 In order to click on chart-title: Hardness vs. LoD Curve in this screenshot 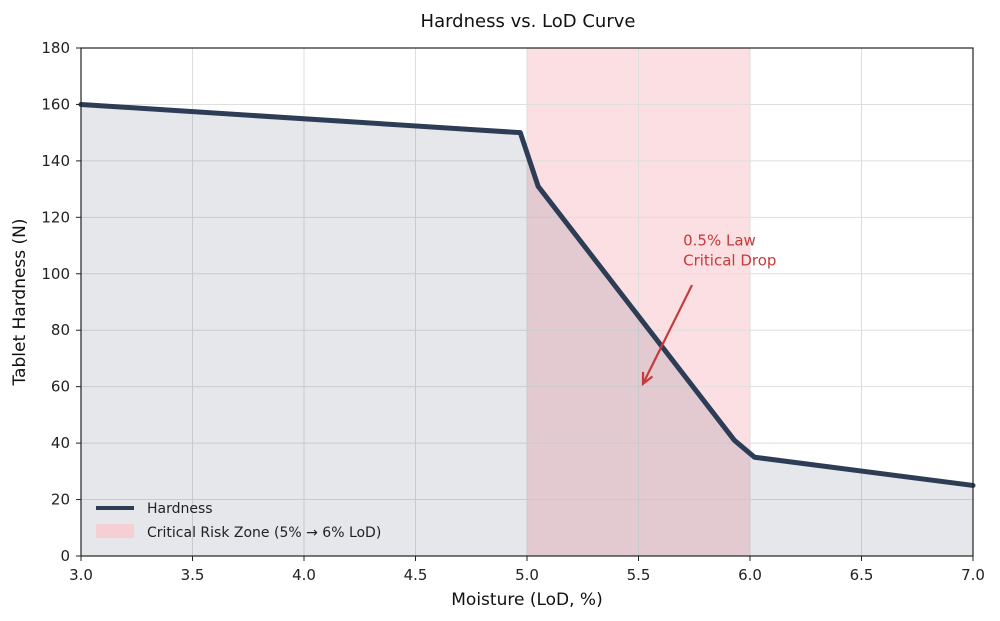, I will do `click(528, 21)`.